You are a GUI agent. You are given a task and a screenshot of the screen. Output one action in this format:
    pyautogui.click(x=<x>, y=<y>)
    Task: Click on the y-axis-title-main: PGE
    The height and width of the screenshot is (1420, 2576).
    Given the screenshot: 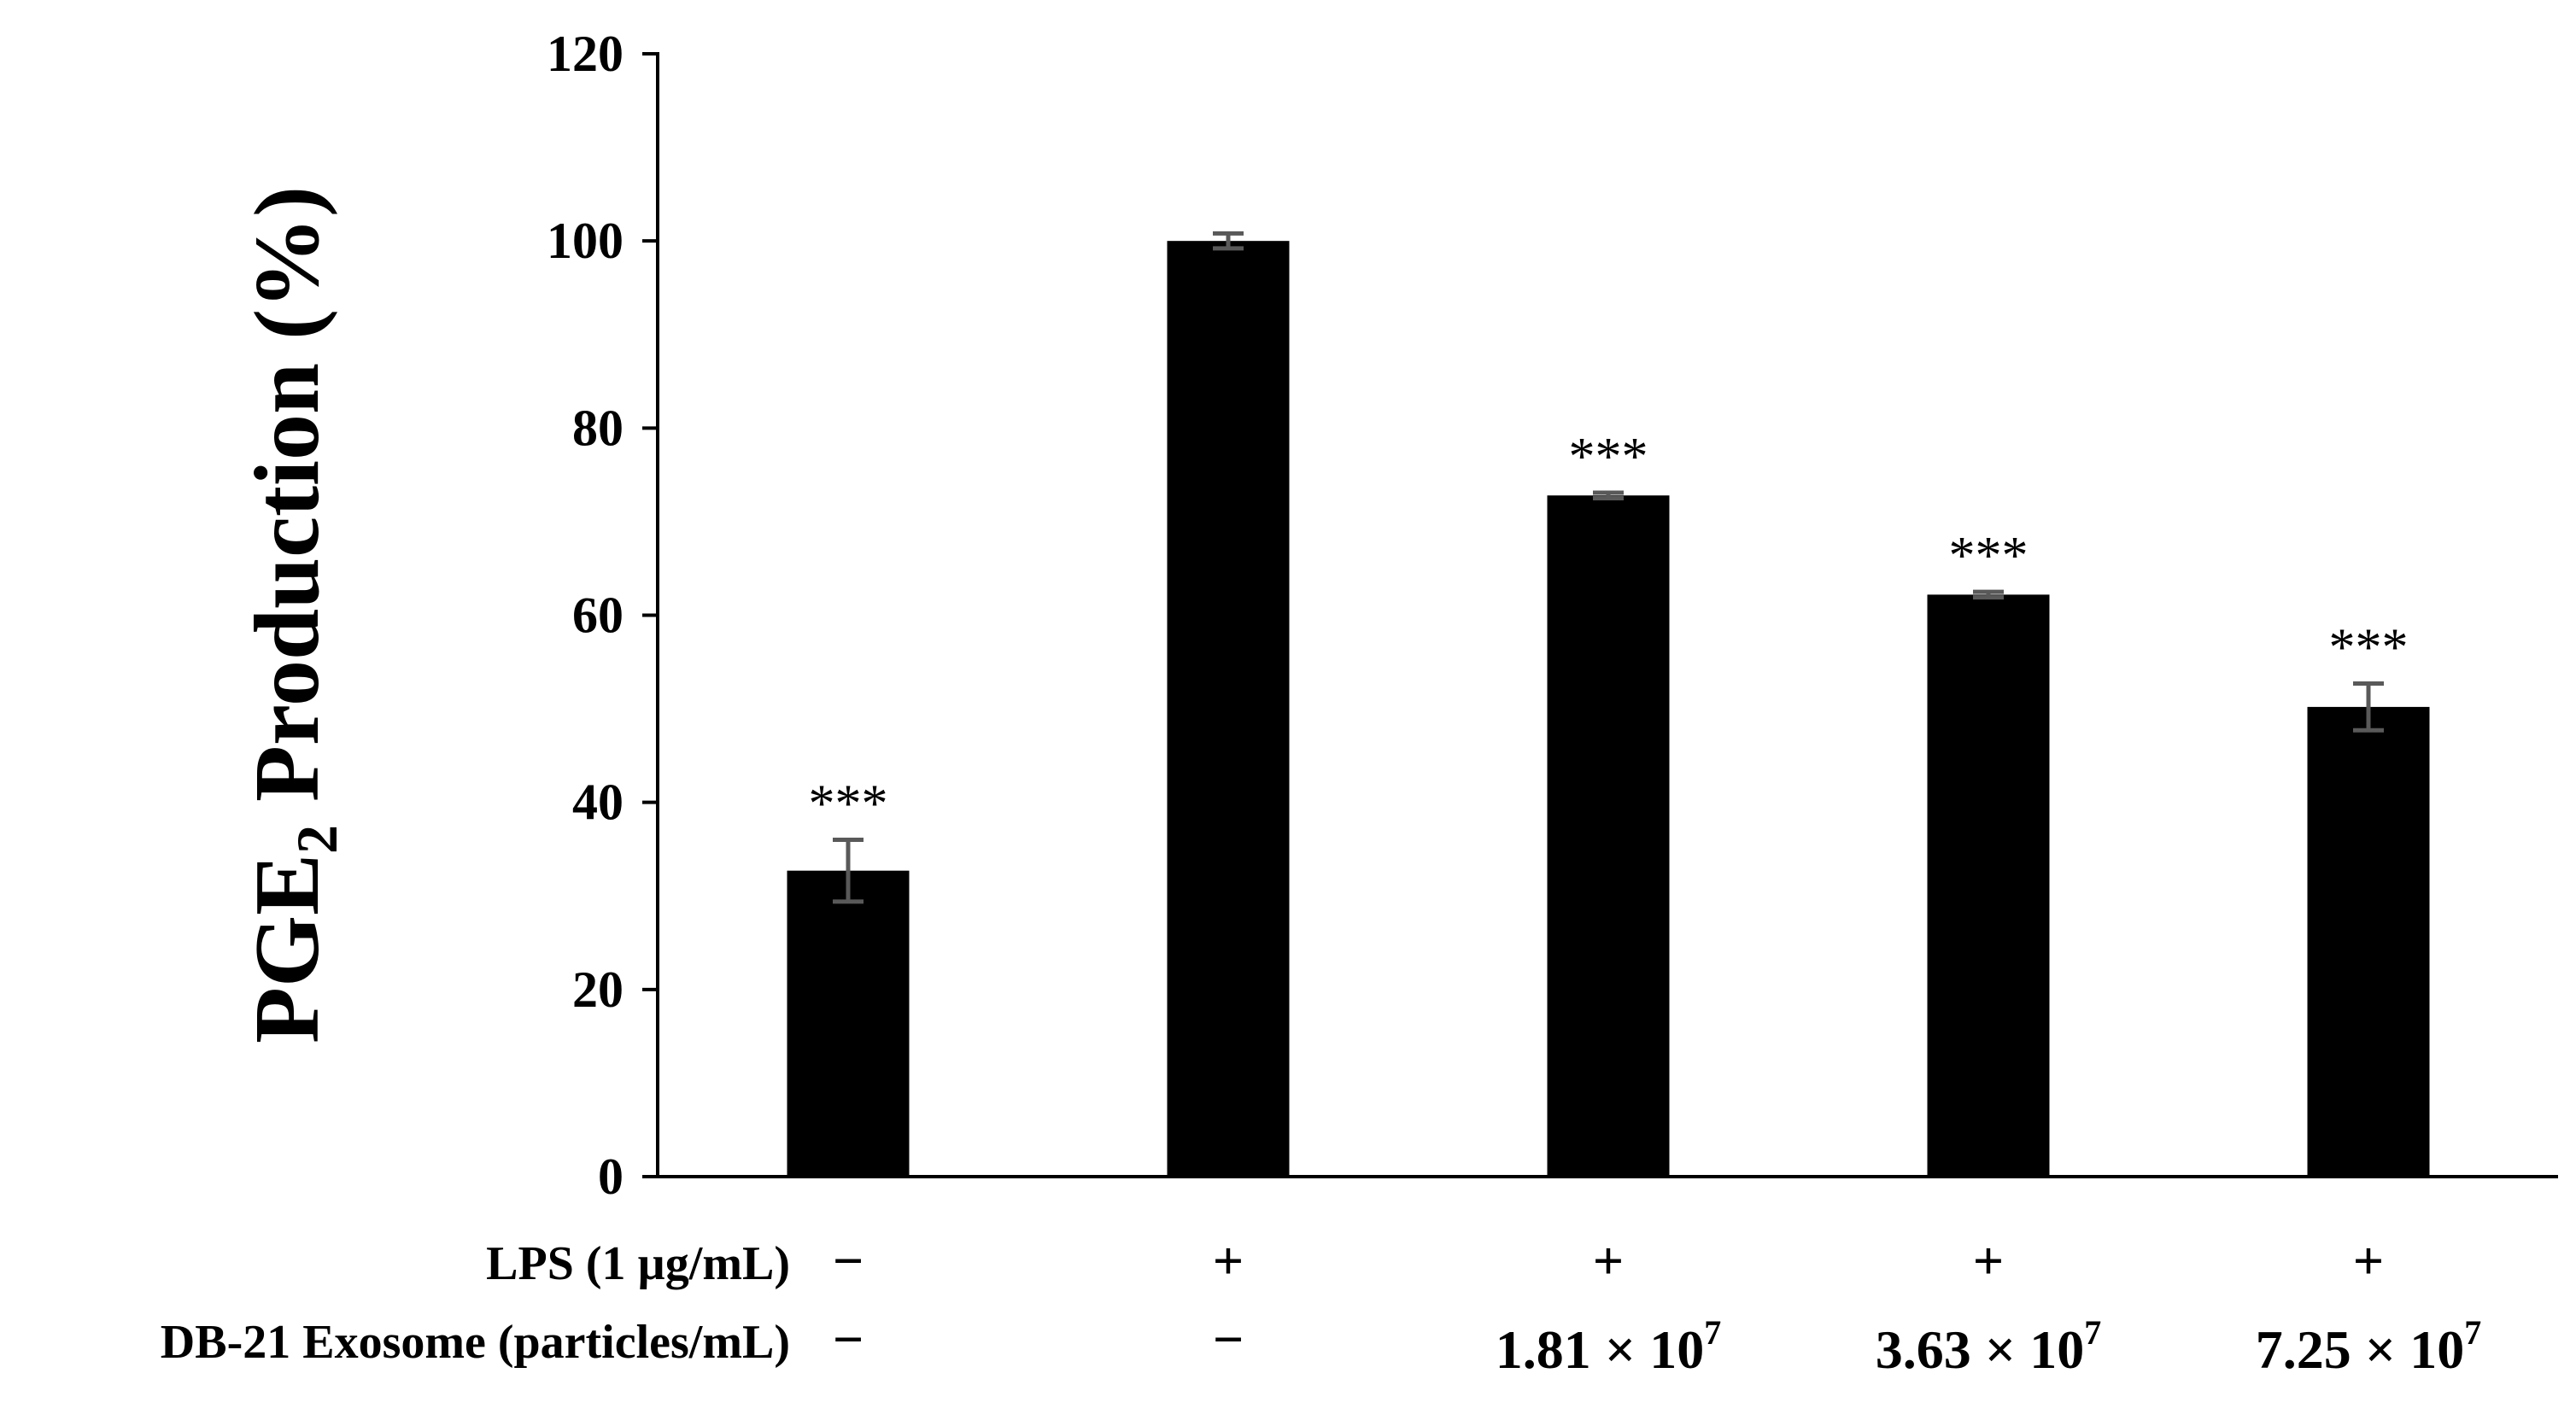 What is the action you would take?
    pyautogui.click(x=287, y=948)
    